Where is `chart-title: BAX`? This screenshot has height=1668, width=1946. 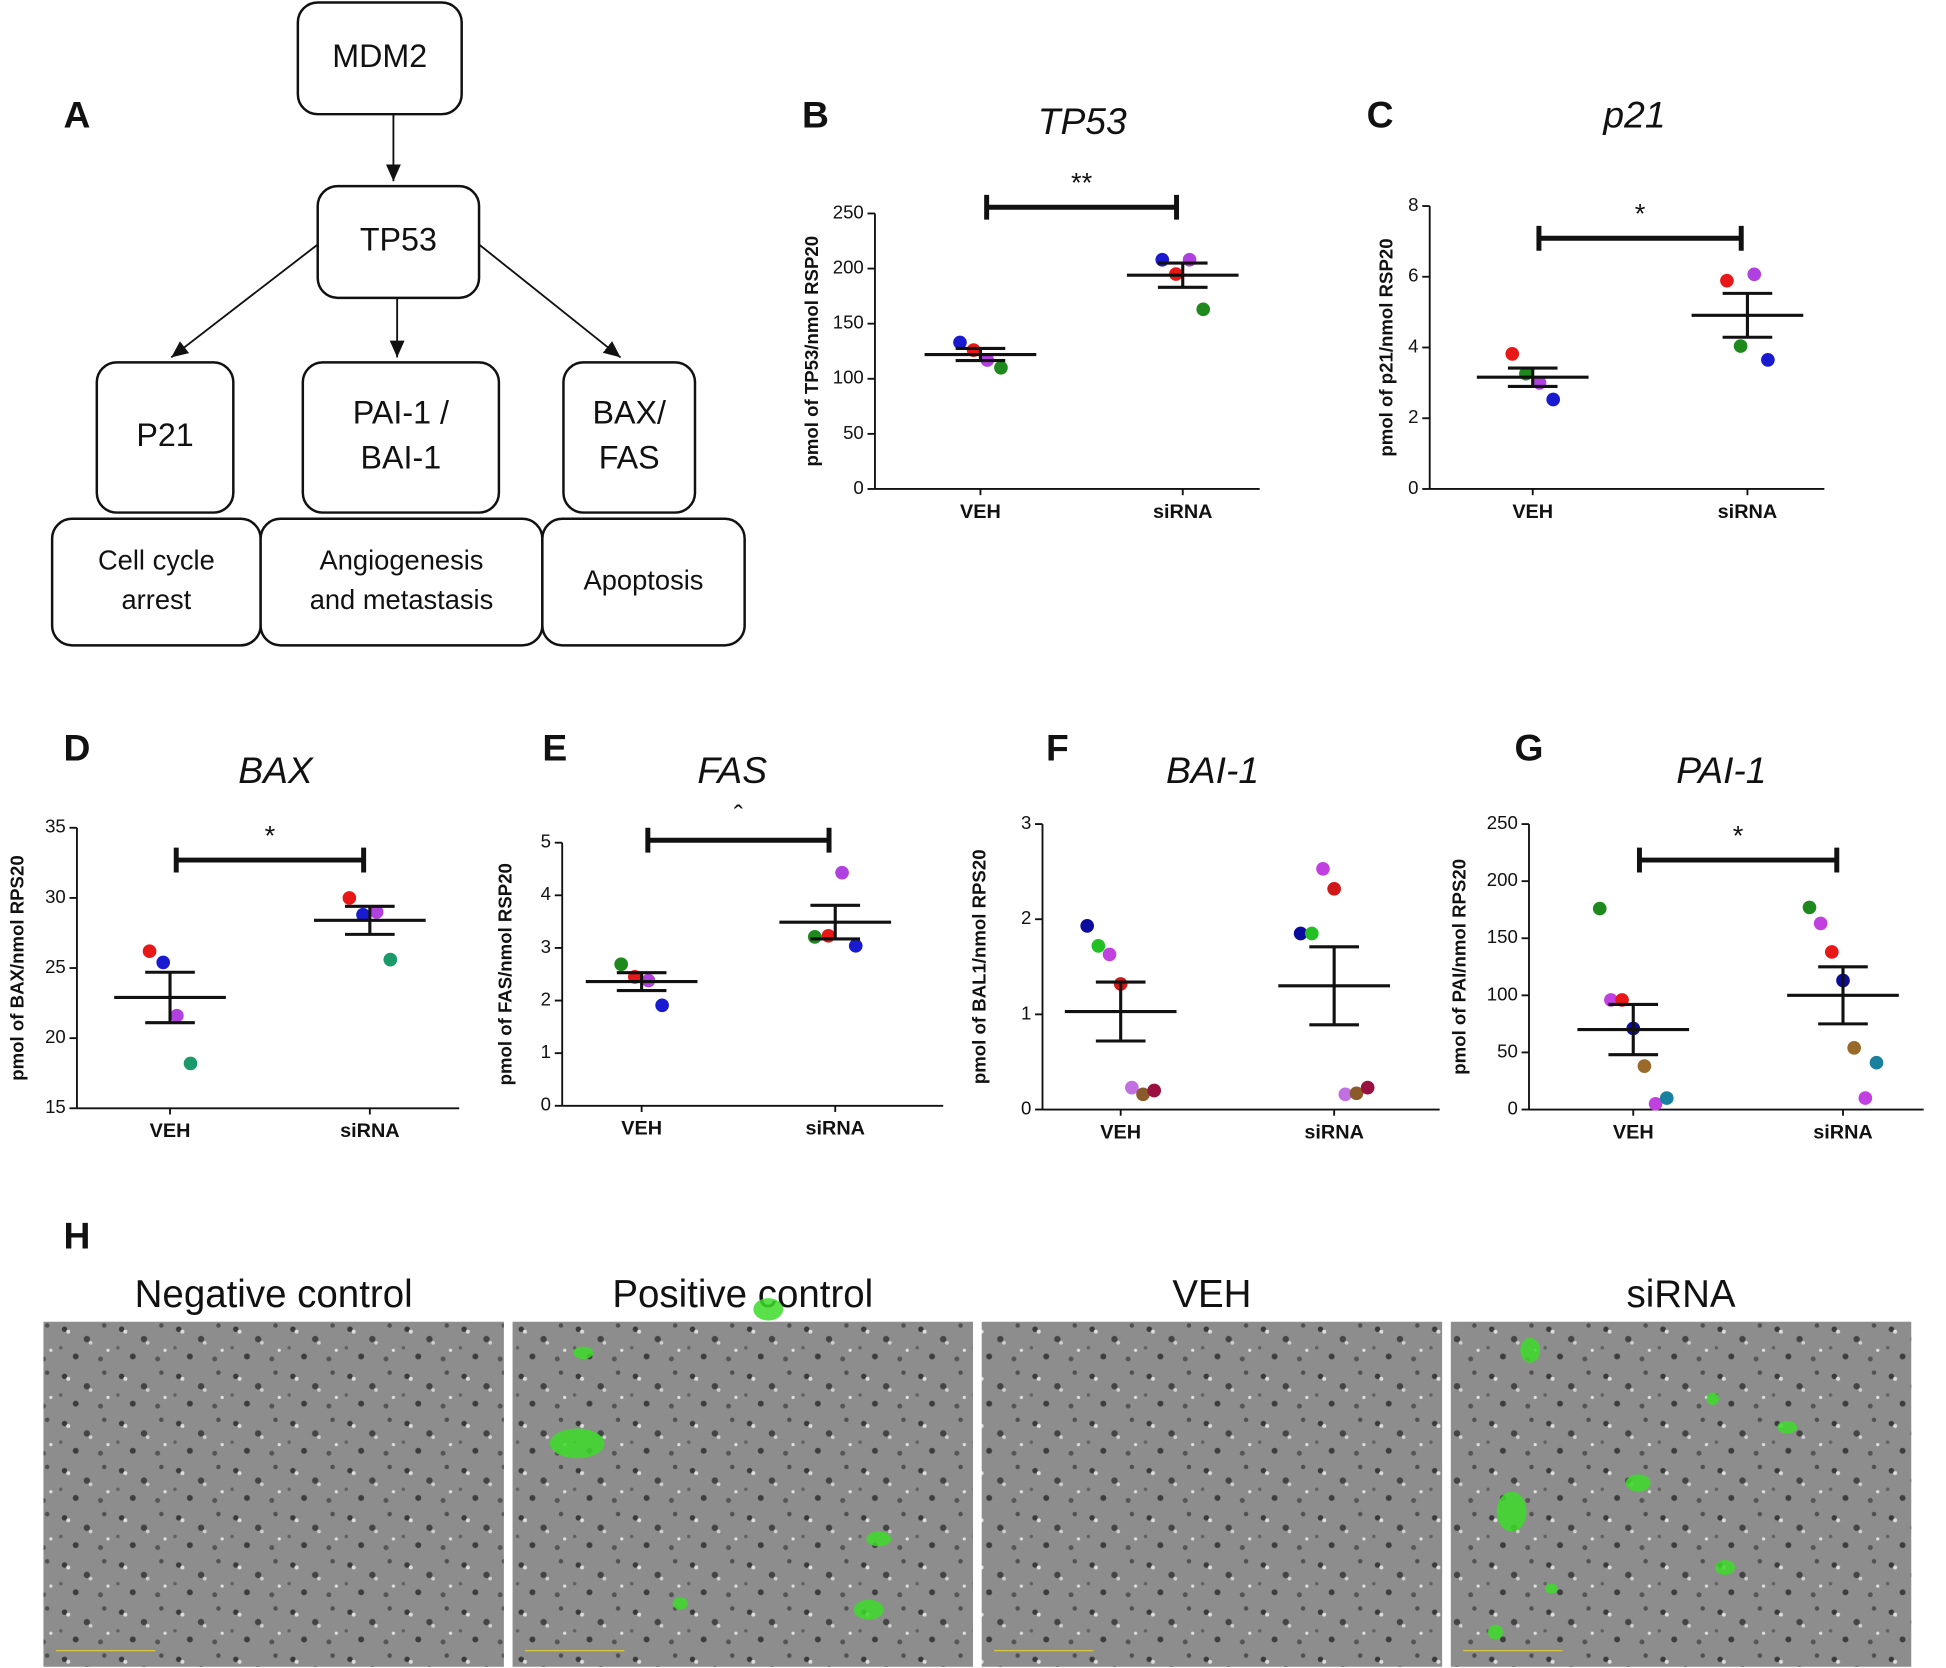
chart-title: BAX is located at coordinates (276, 770).